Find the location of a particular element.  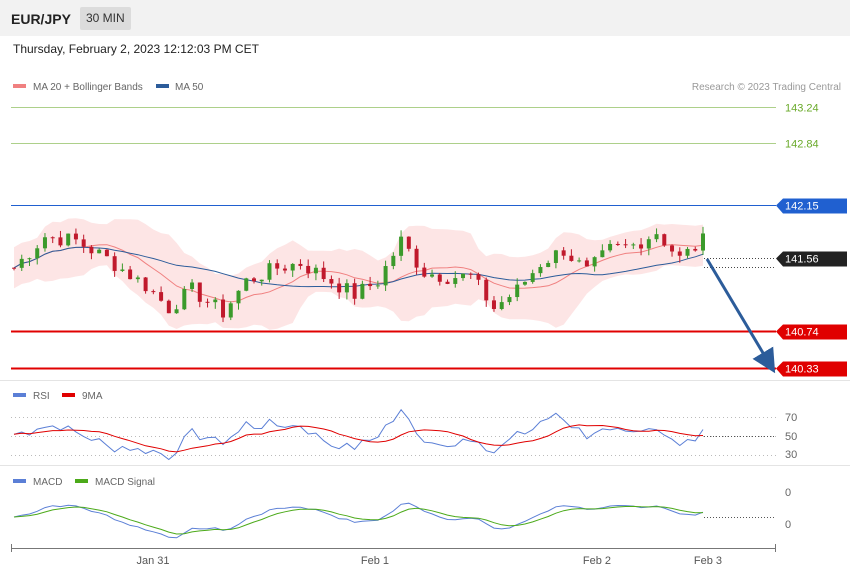

pivot-price-tag is located at coordinates (811, 206).